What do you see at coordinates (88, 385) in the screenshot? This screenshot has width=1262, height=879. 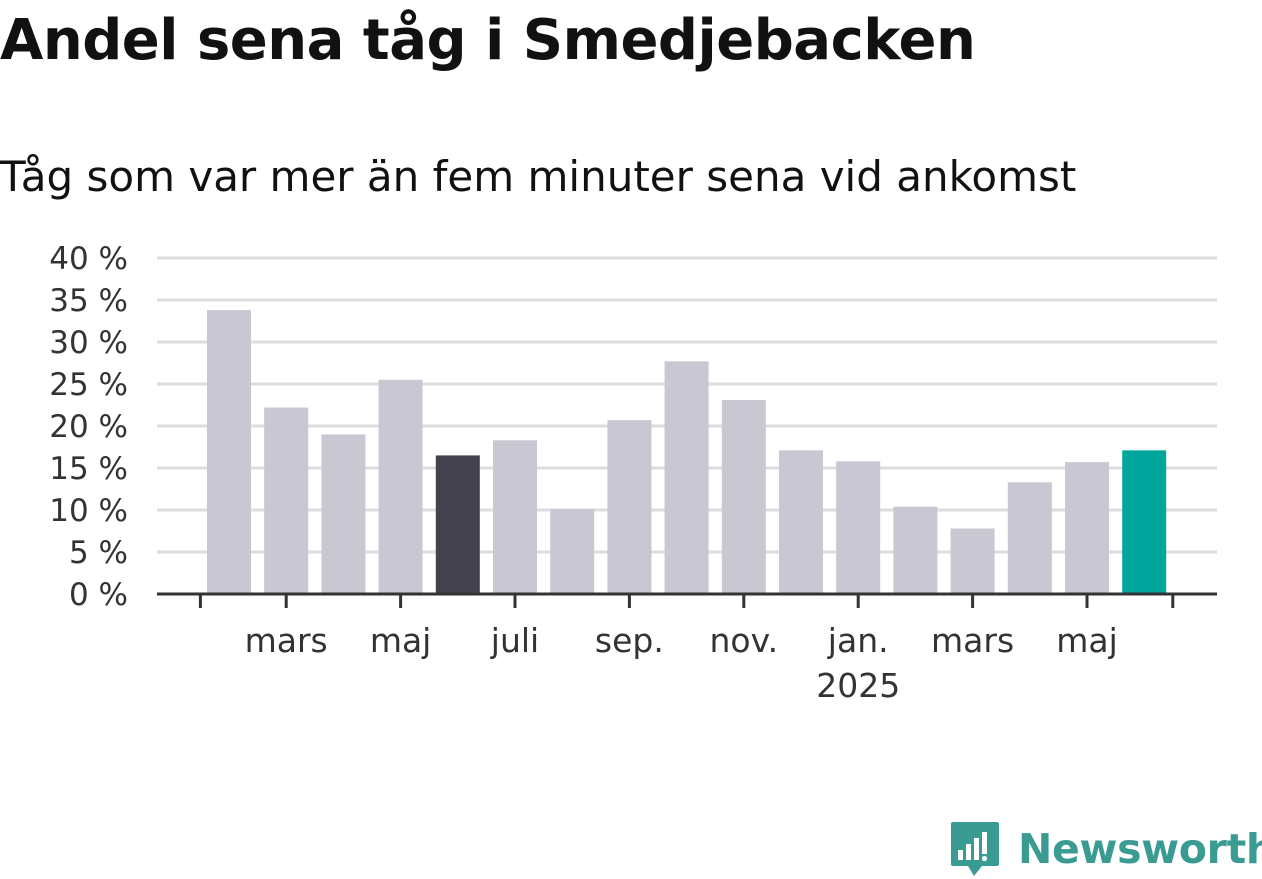 I see `y-tick-label: 25 %` at bounding box center [88, 385].